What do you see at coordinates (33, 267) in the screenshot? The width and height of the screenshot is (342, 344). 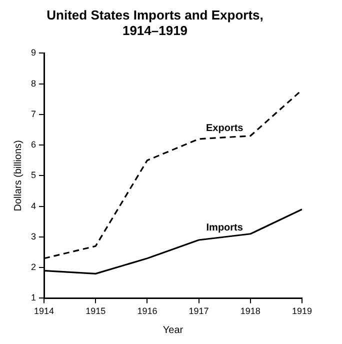 I see `y-tick-label: 2` at bounding box center [33, 267].